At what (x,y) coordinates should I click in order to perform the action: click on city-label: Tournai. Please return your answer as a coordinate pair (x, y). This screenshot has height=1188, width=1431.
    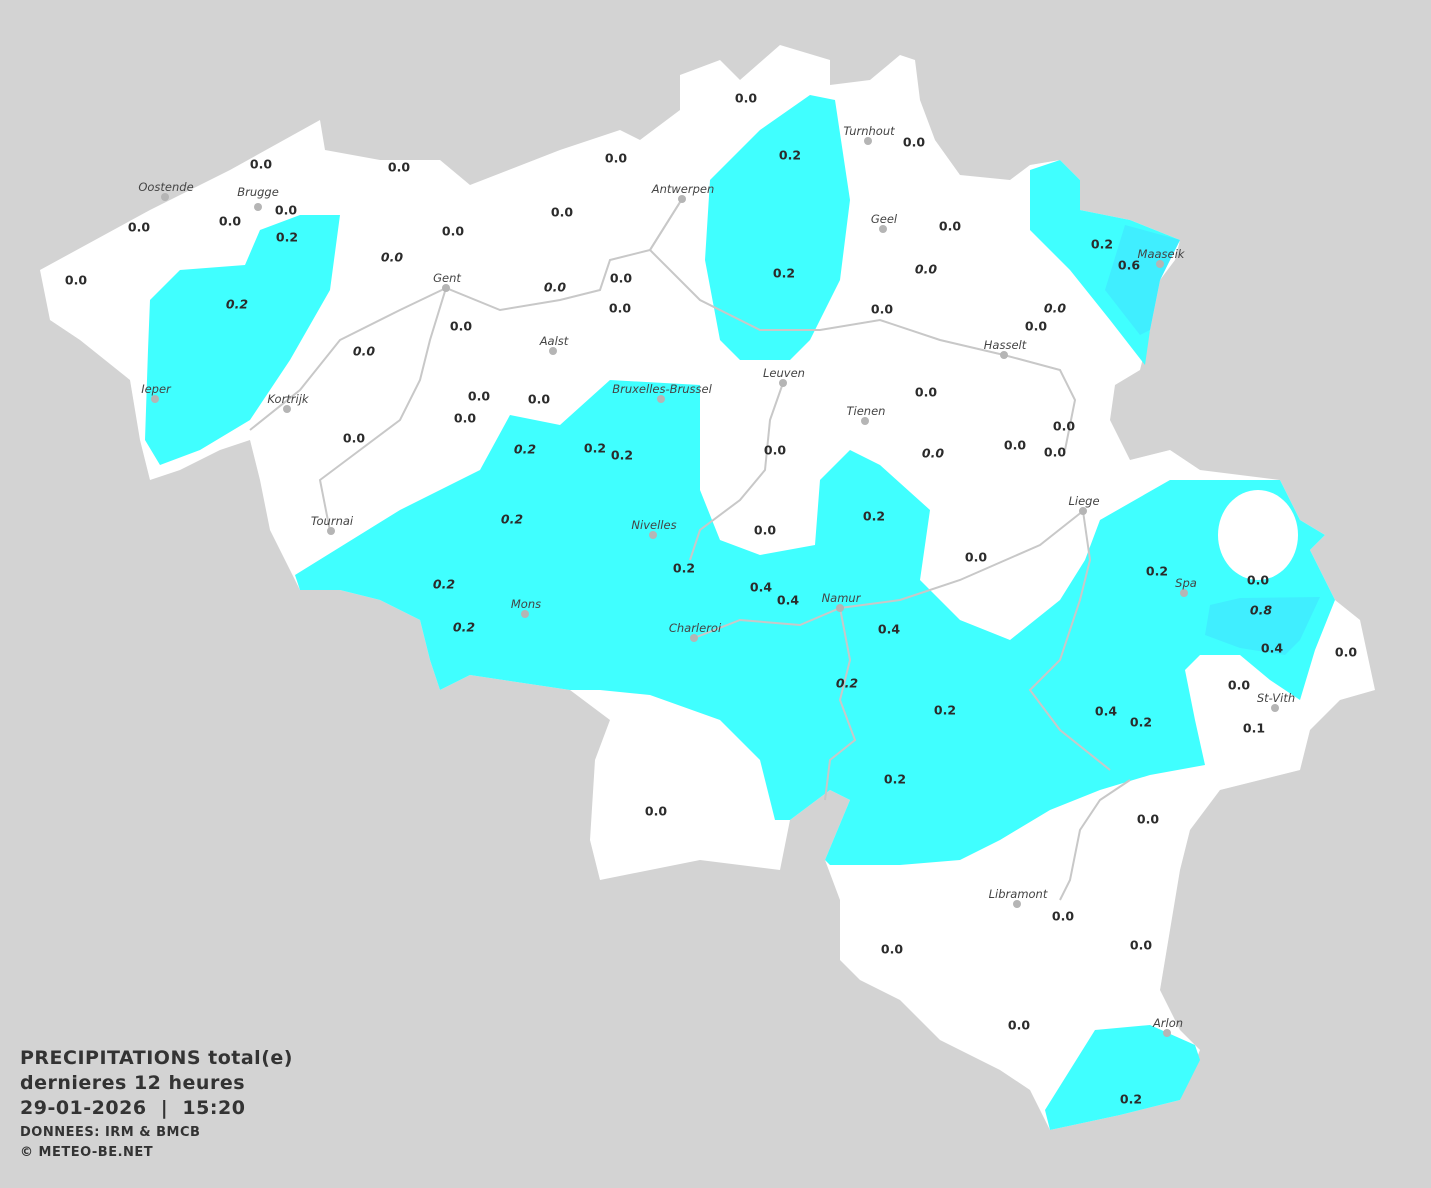
    Looking at the image, I should click on (332, 521).